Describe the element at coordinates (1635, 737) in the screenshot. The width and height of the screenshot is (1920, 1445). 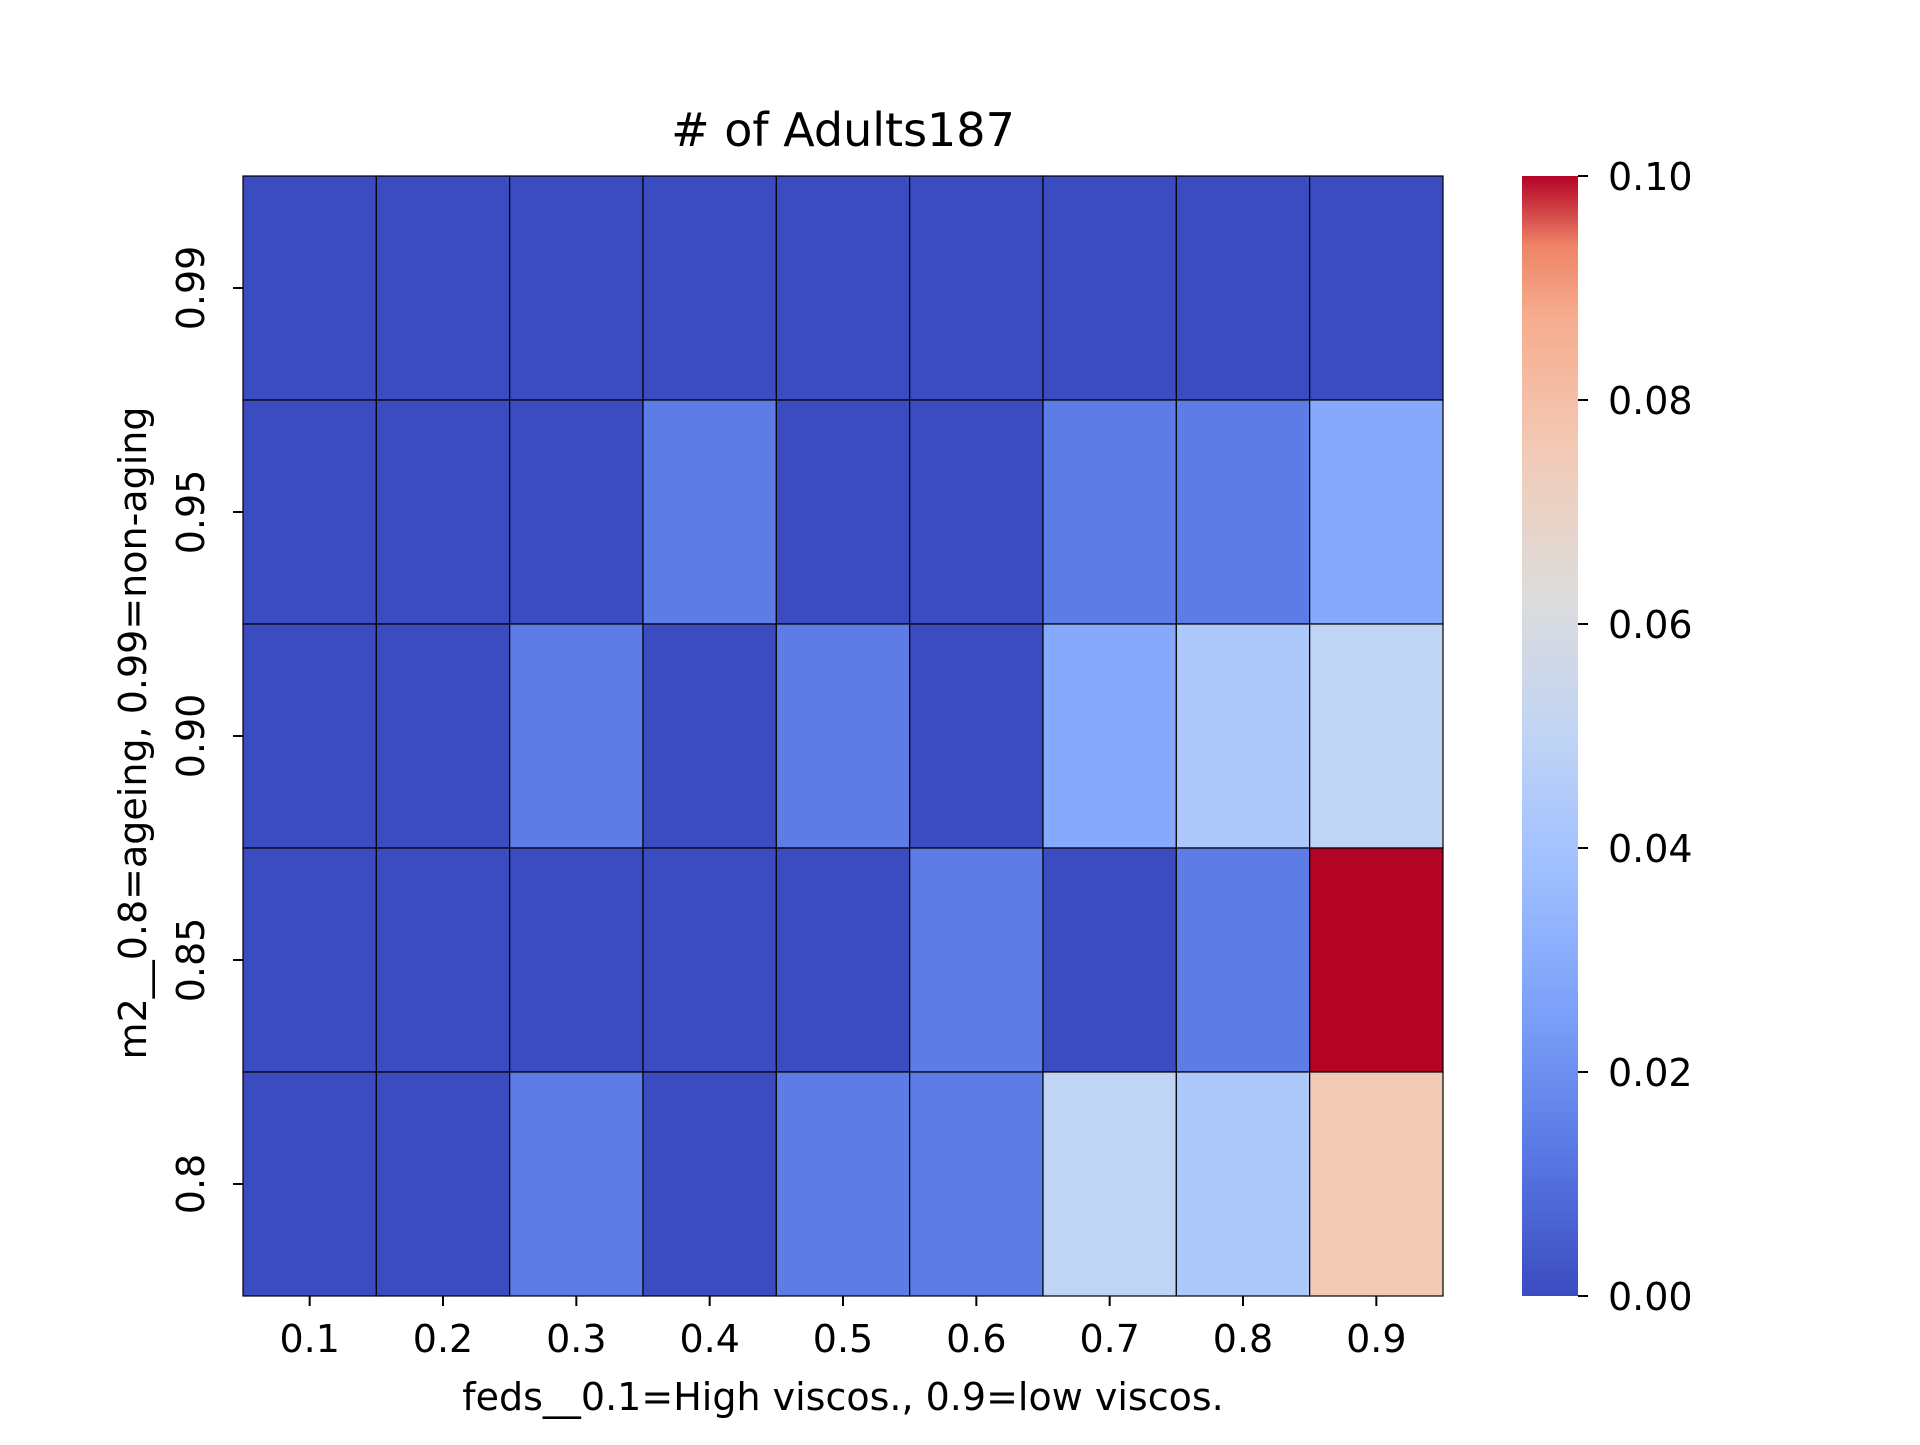
I see `colorbar-ticks: 0.00 0.02 0.04 0.06 0.08 0.10` at that location.